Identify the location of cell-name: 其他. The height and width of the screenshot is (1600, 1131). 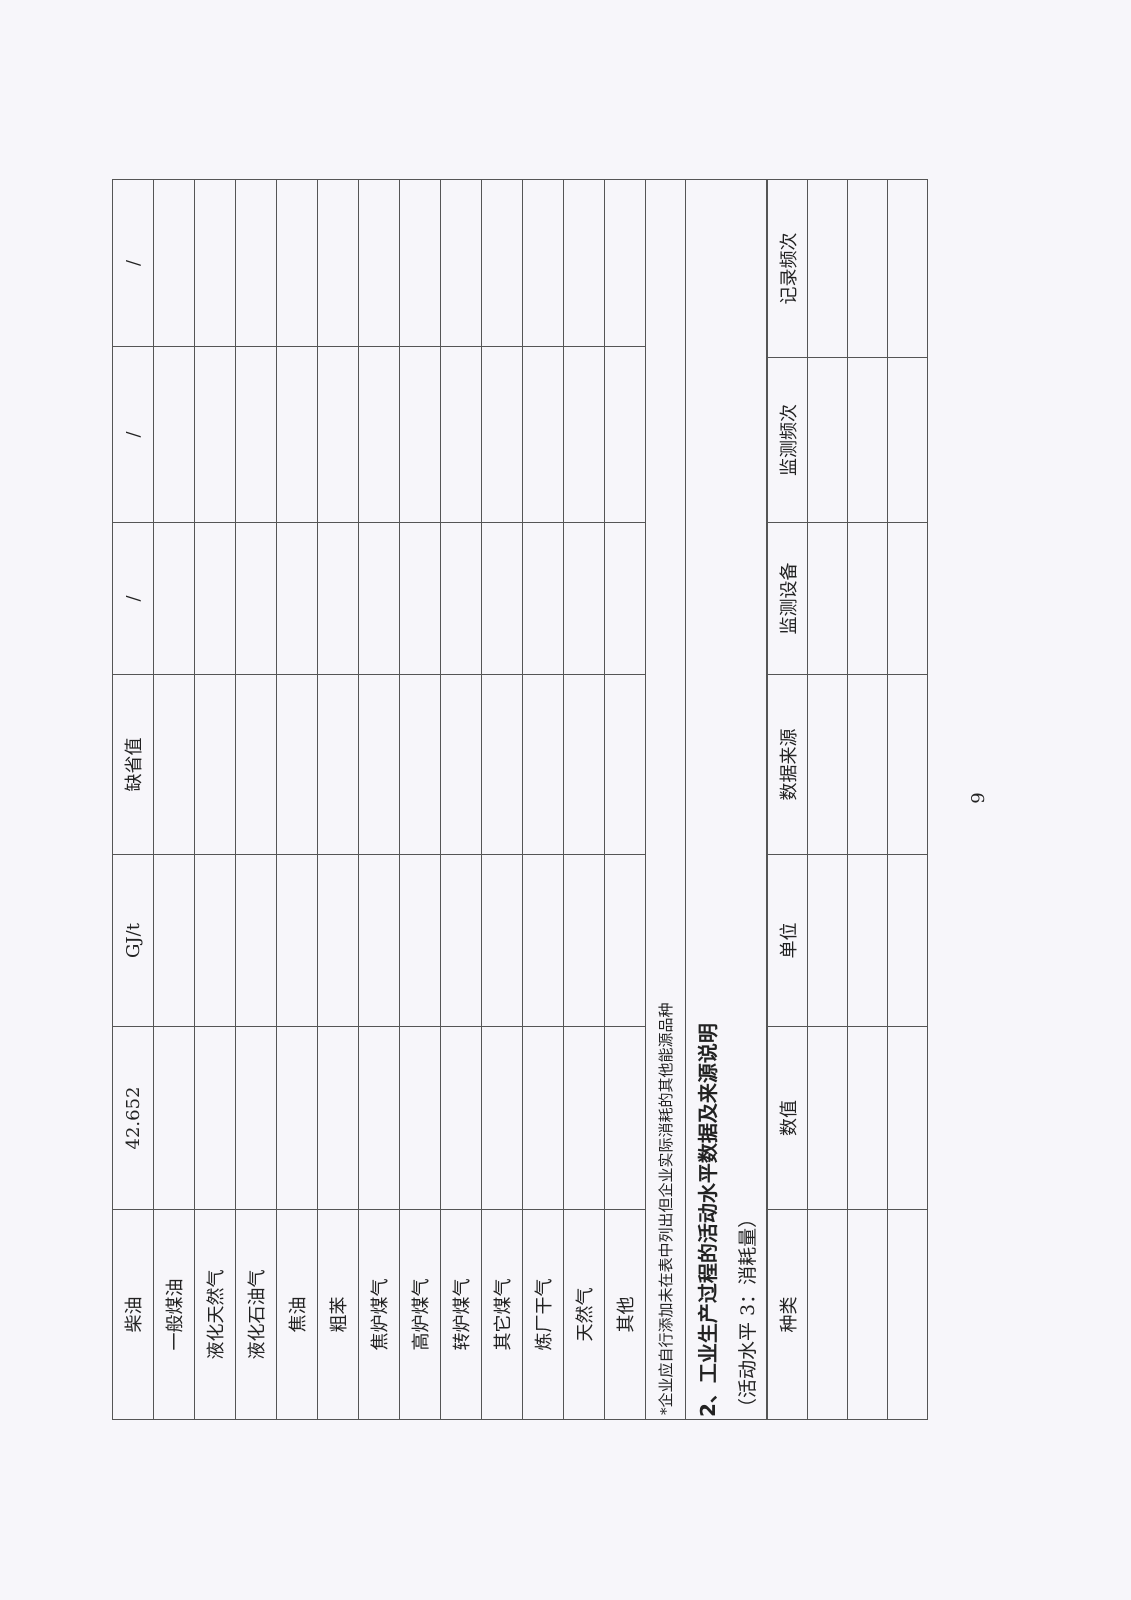
(625, 1314).